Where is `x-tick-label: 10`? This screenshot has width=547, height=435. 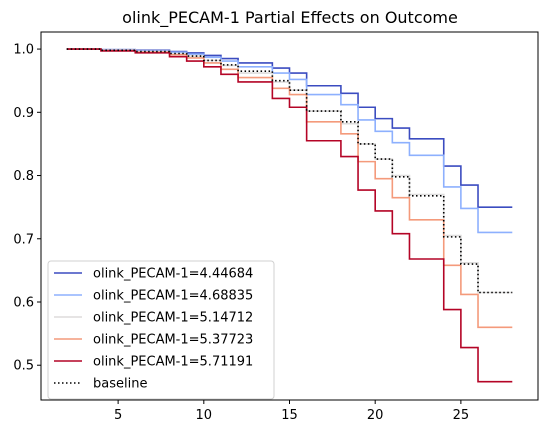
x-tick-label: 10 is located at coordinates (204, 415).